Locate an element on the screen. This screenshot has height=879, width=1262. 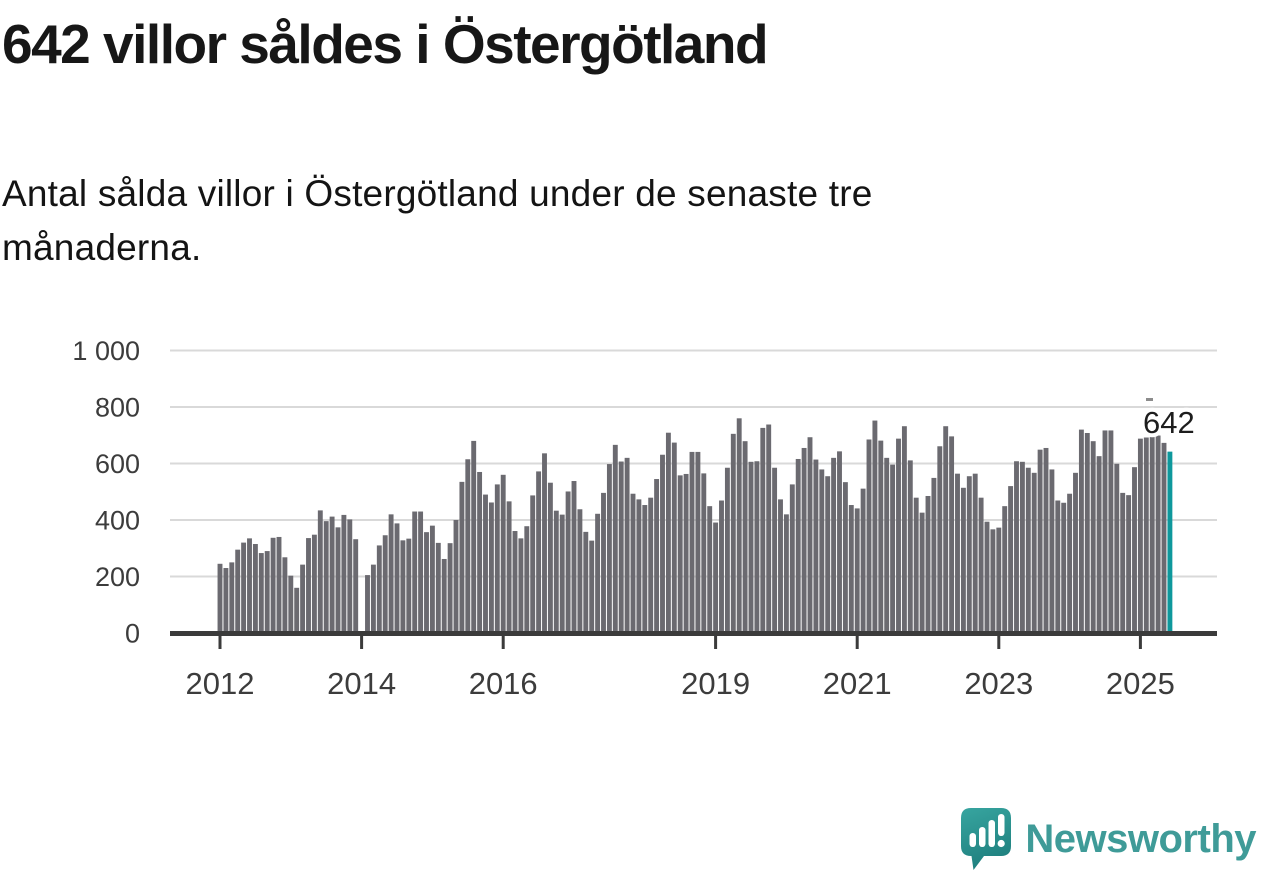
x-axis-tick-label: 2014 is located at coordinates (361, 683).